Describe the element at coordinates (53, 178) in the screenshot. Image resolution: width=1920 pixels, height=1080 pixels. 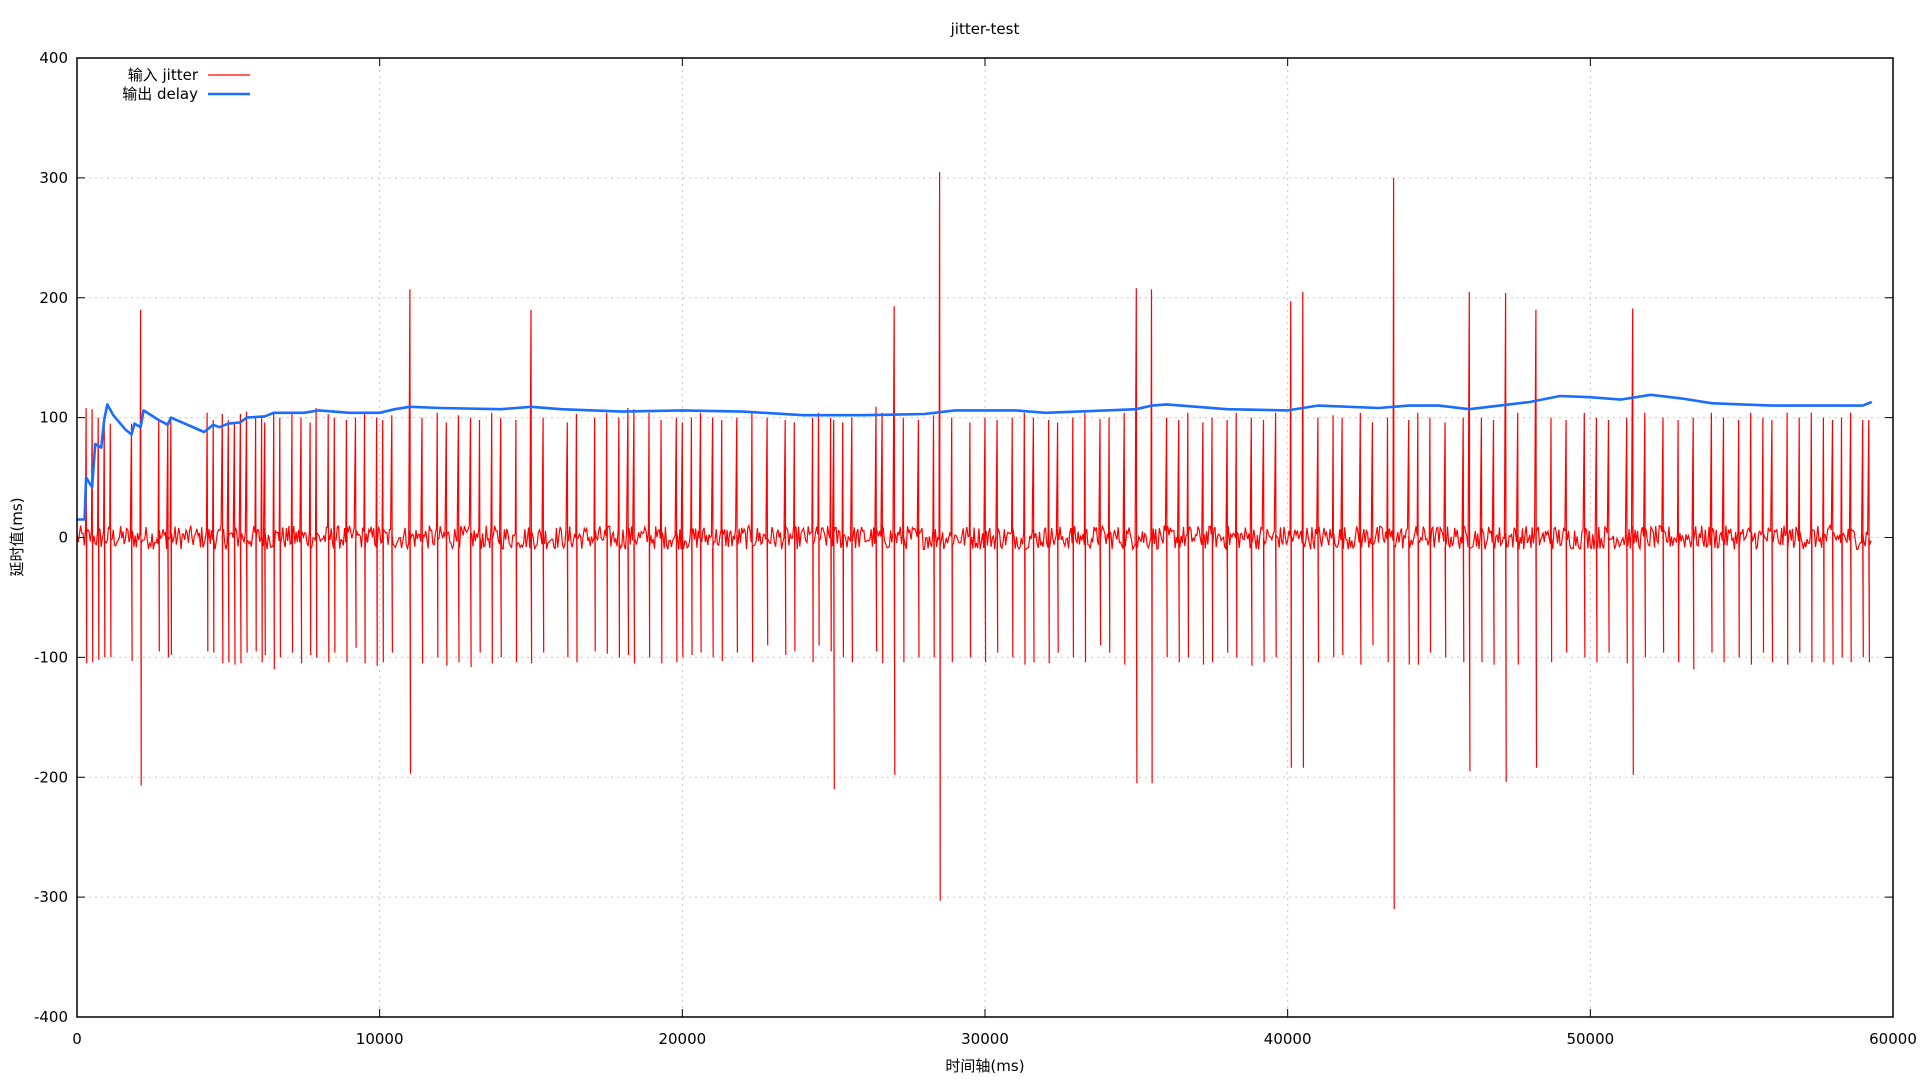
I see `y-tick-label: 300` at that location.